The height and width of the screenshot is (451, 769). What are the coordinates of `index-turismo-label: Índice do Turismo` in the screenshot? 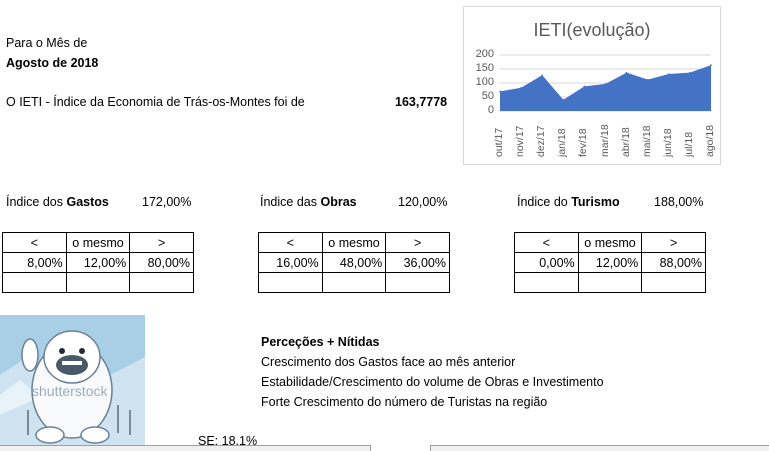 It's located at (568, 202).